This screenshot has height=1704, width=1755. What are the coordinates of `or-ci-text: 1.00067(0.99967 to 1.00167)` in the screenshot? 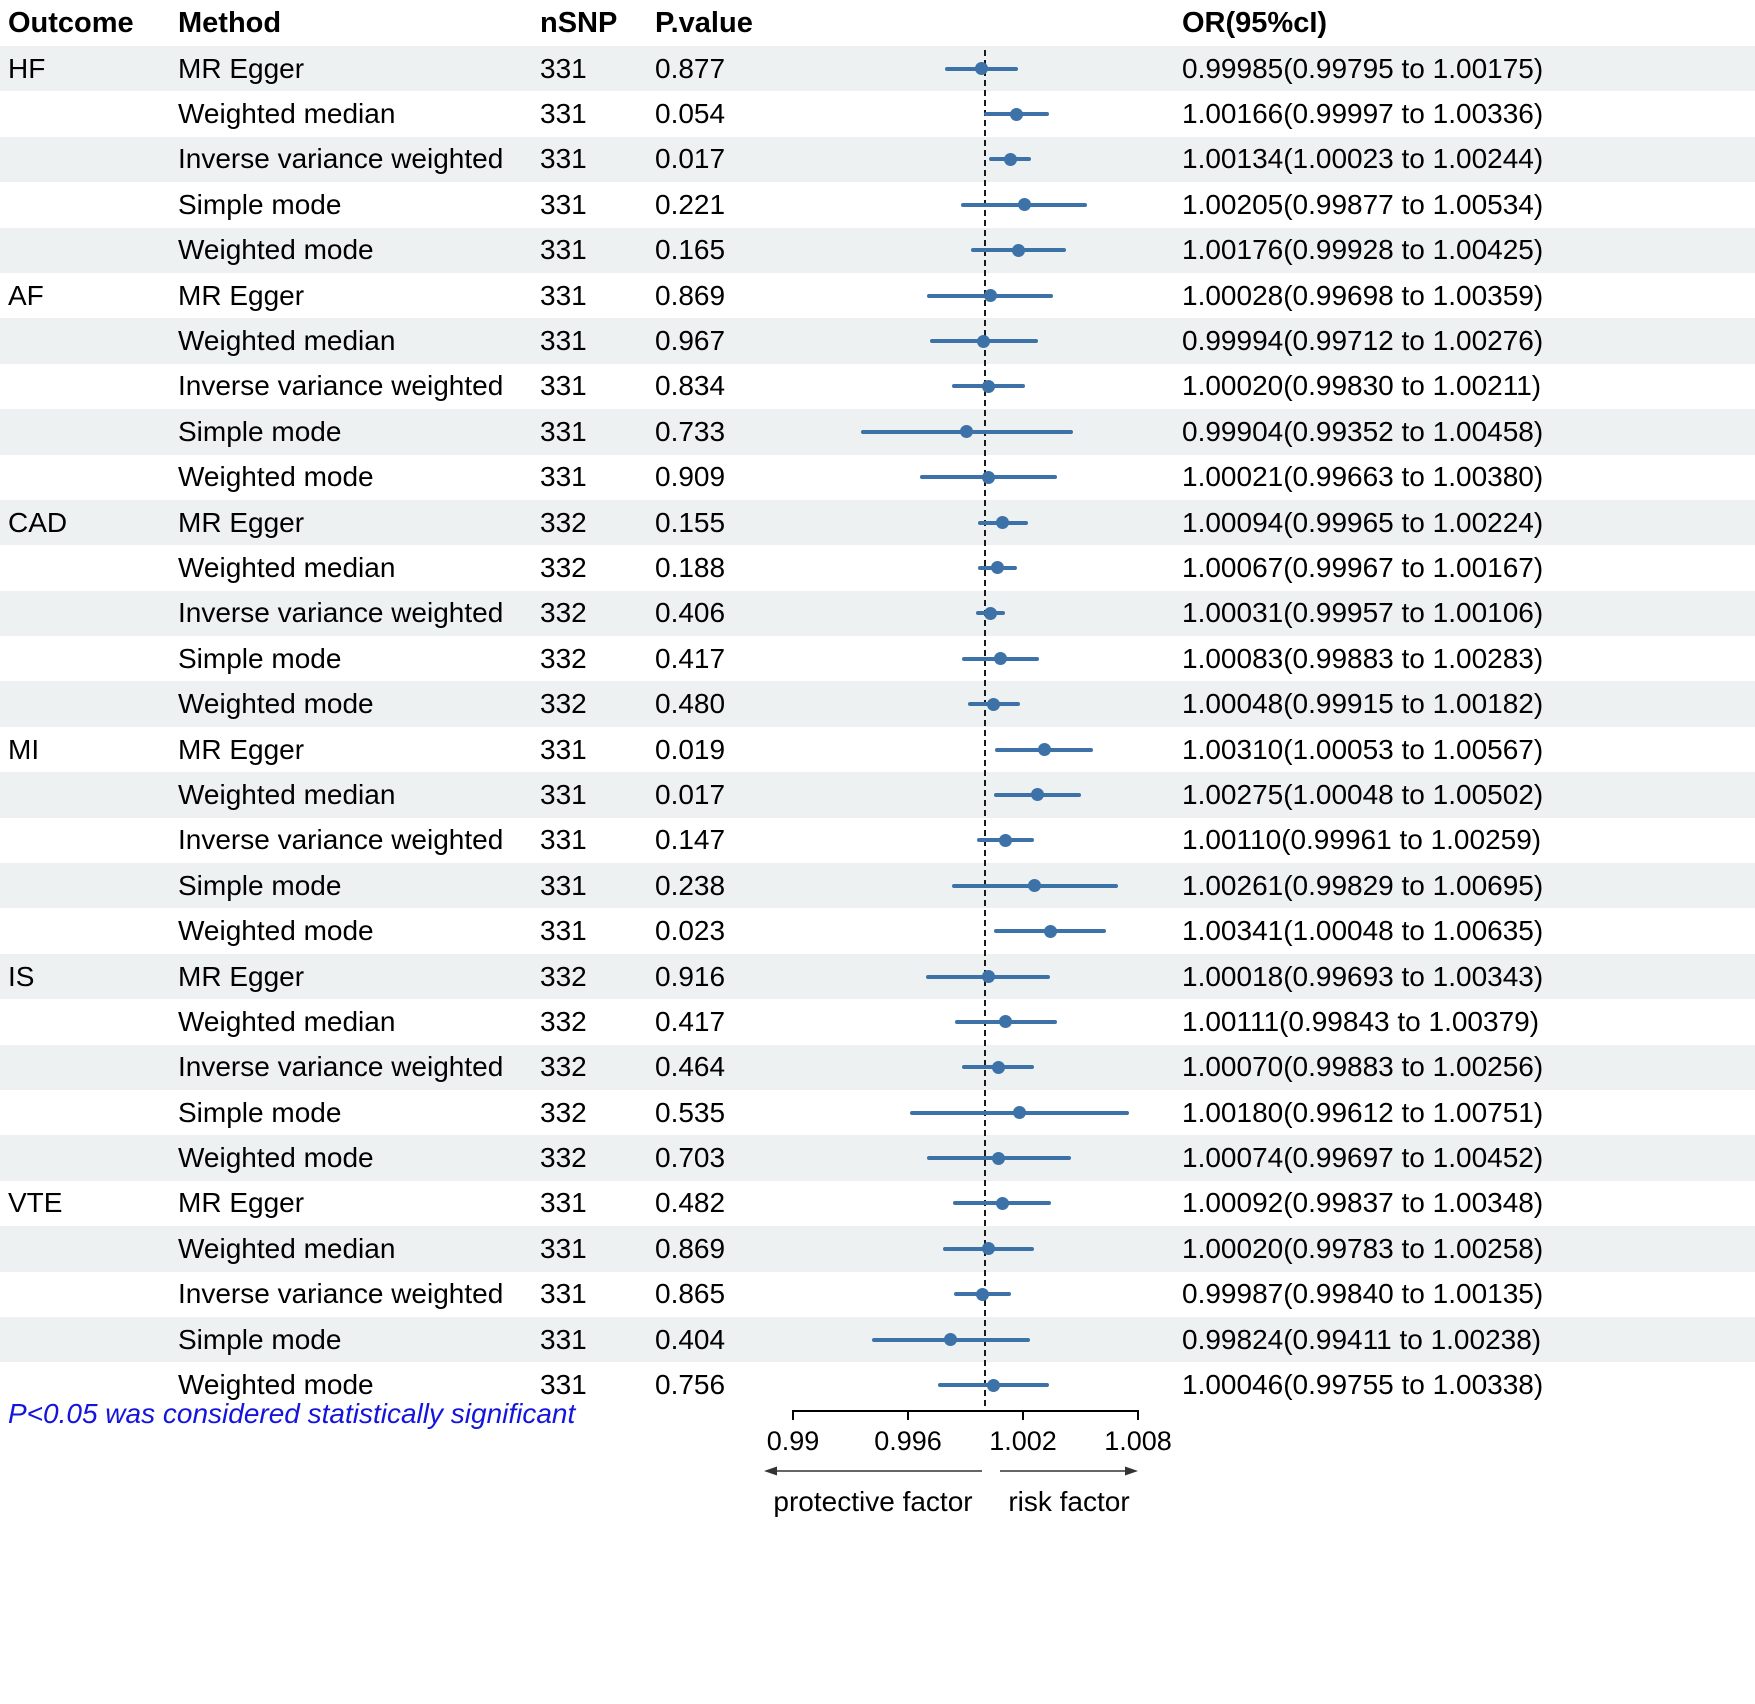 It's located at (1363, 567).